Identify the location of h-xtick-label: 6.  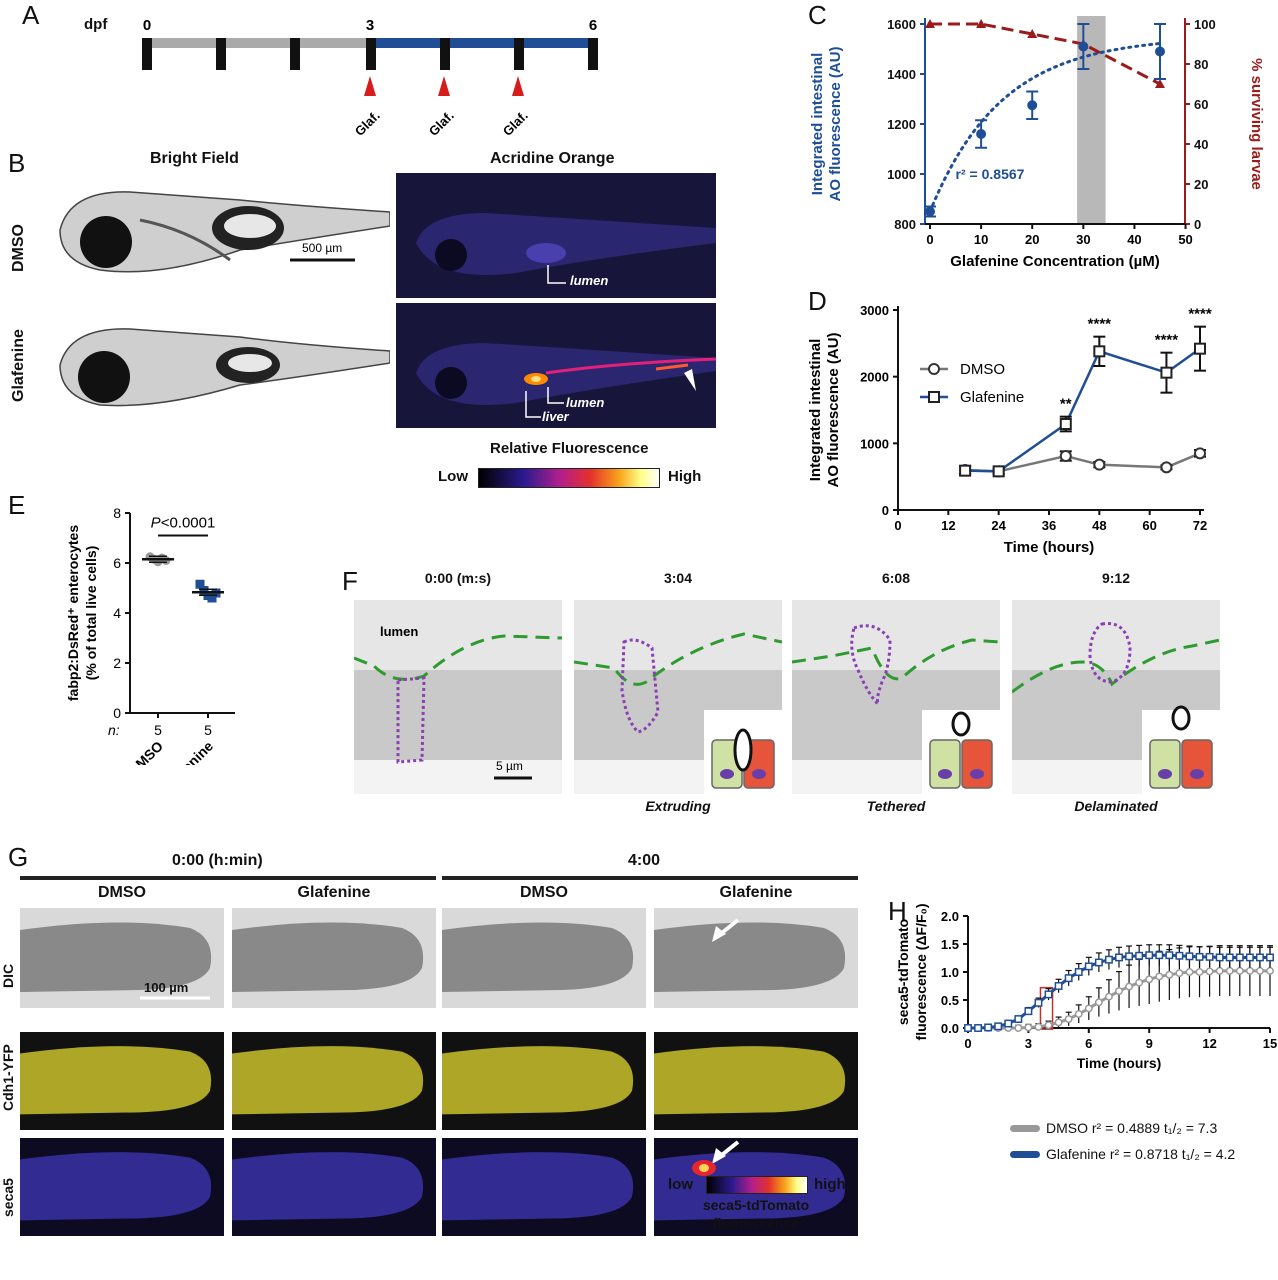
(1088, 1043).